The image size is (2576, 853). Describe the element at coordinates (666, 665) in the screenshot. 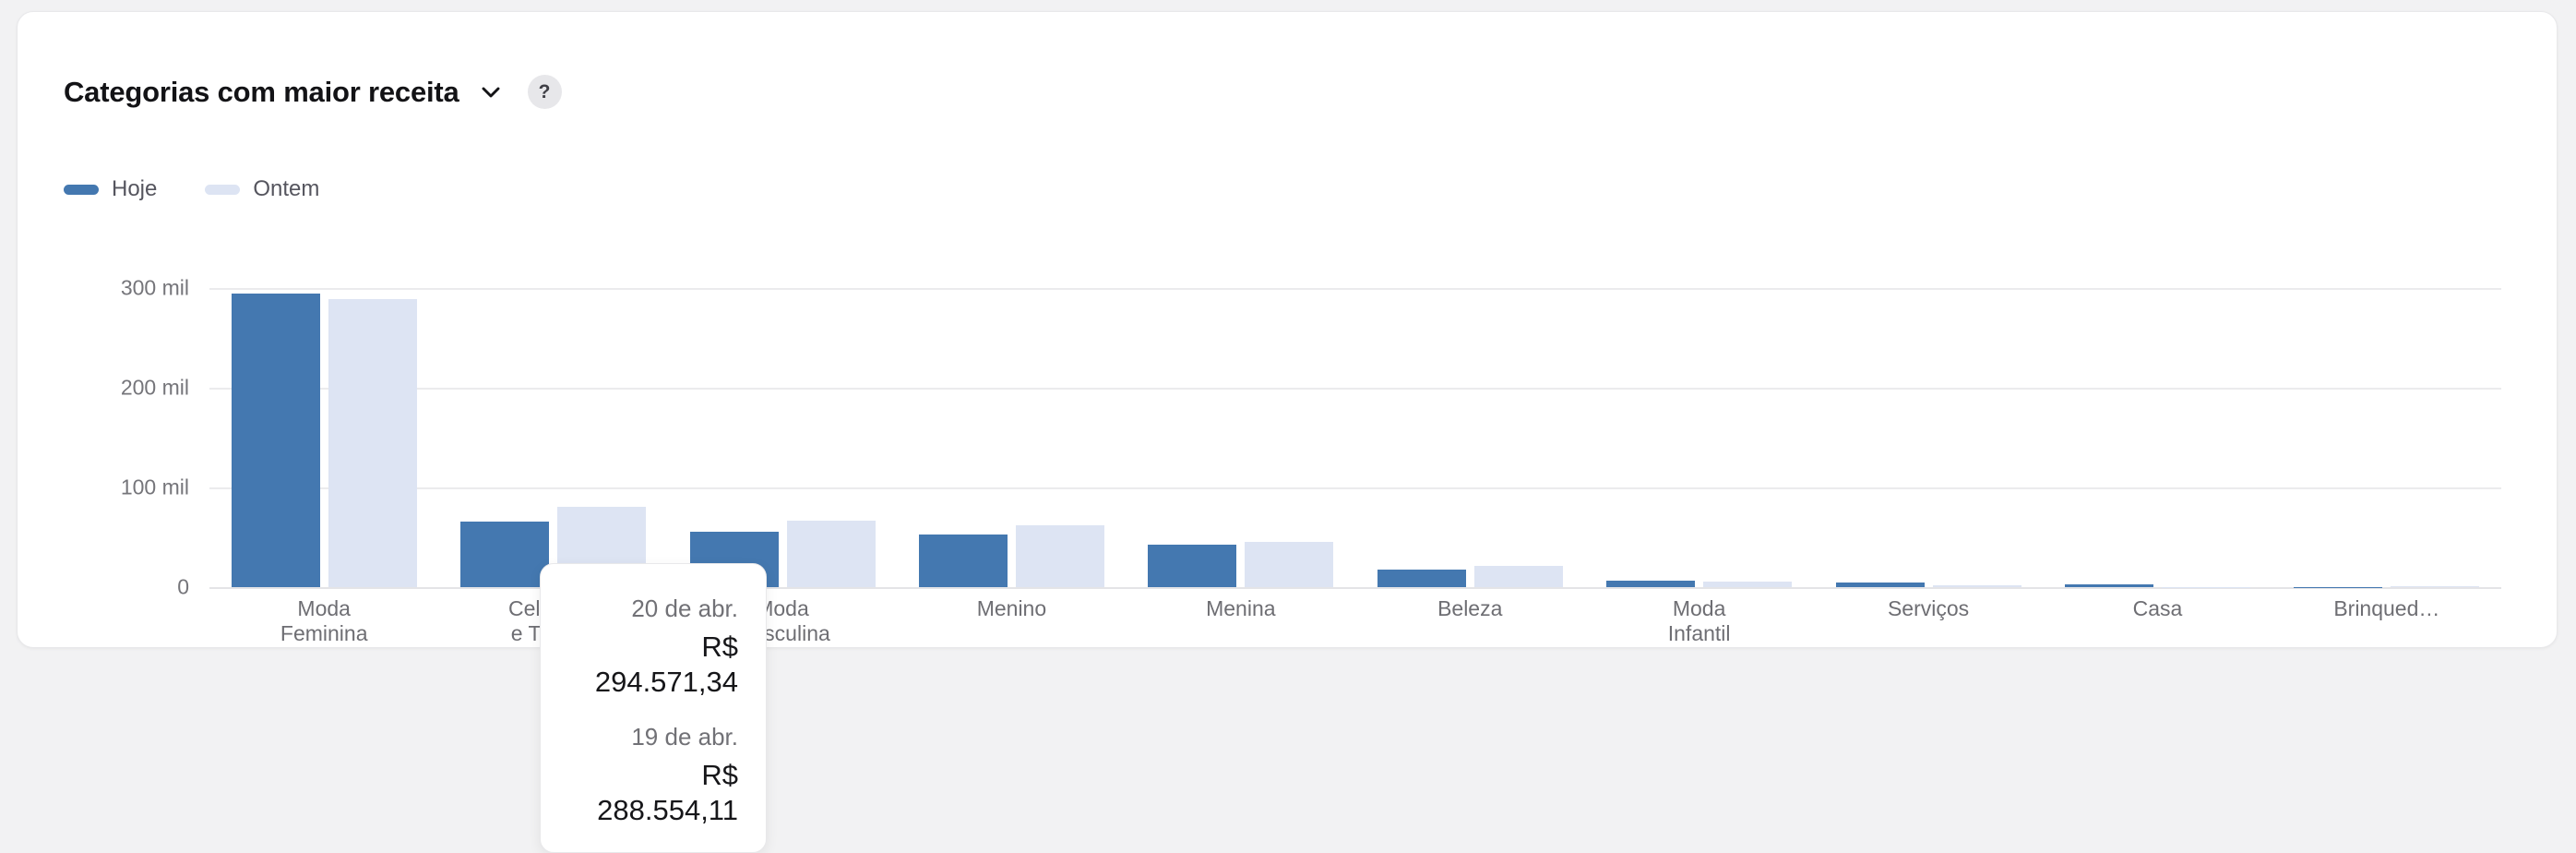

I see `tooltip-value: R$ 294.571,34` at that location.